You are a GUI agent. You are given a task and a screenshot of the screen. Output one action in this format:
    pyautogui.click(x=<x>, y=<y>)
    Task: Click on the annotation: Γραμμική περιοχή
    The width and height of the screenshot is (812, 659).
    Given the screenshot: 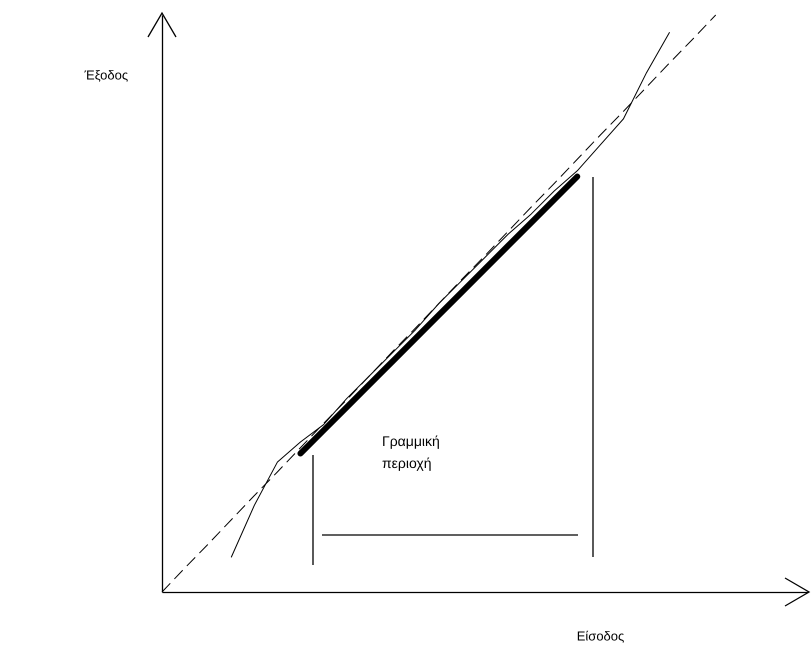 What is the action you would take?
    pyautogui.click(x=411, y=452)
    